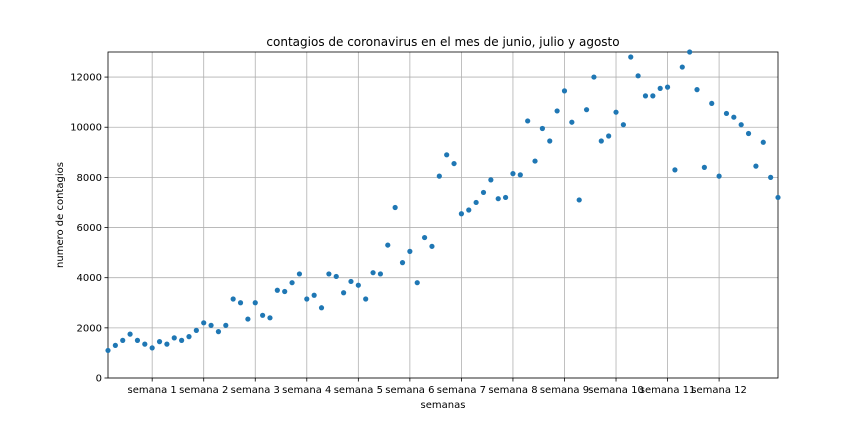 Image resolution: width=864 pixels, height=432 pixels. Describe the element at coordinates (203, 390) in the screenshot. I see `x-tick-label: semana 2` at that location.